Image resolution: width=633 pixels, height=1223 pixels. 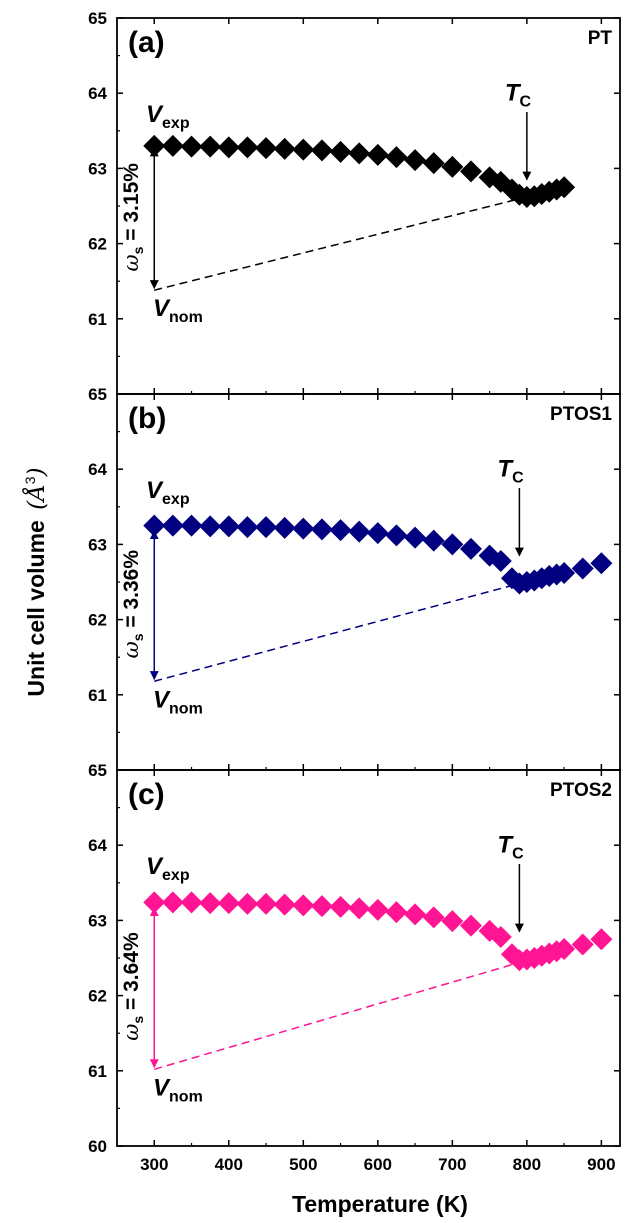 What do you see at coordinates (147, 418) in the screenshot?
I see `panel-label: (b)` at bounding box center [147, 418].